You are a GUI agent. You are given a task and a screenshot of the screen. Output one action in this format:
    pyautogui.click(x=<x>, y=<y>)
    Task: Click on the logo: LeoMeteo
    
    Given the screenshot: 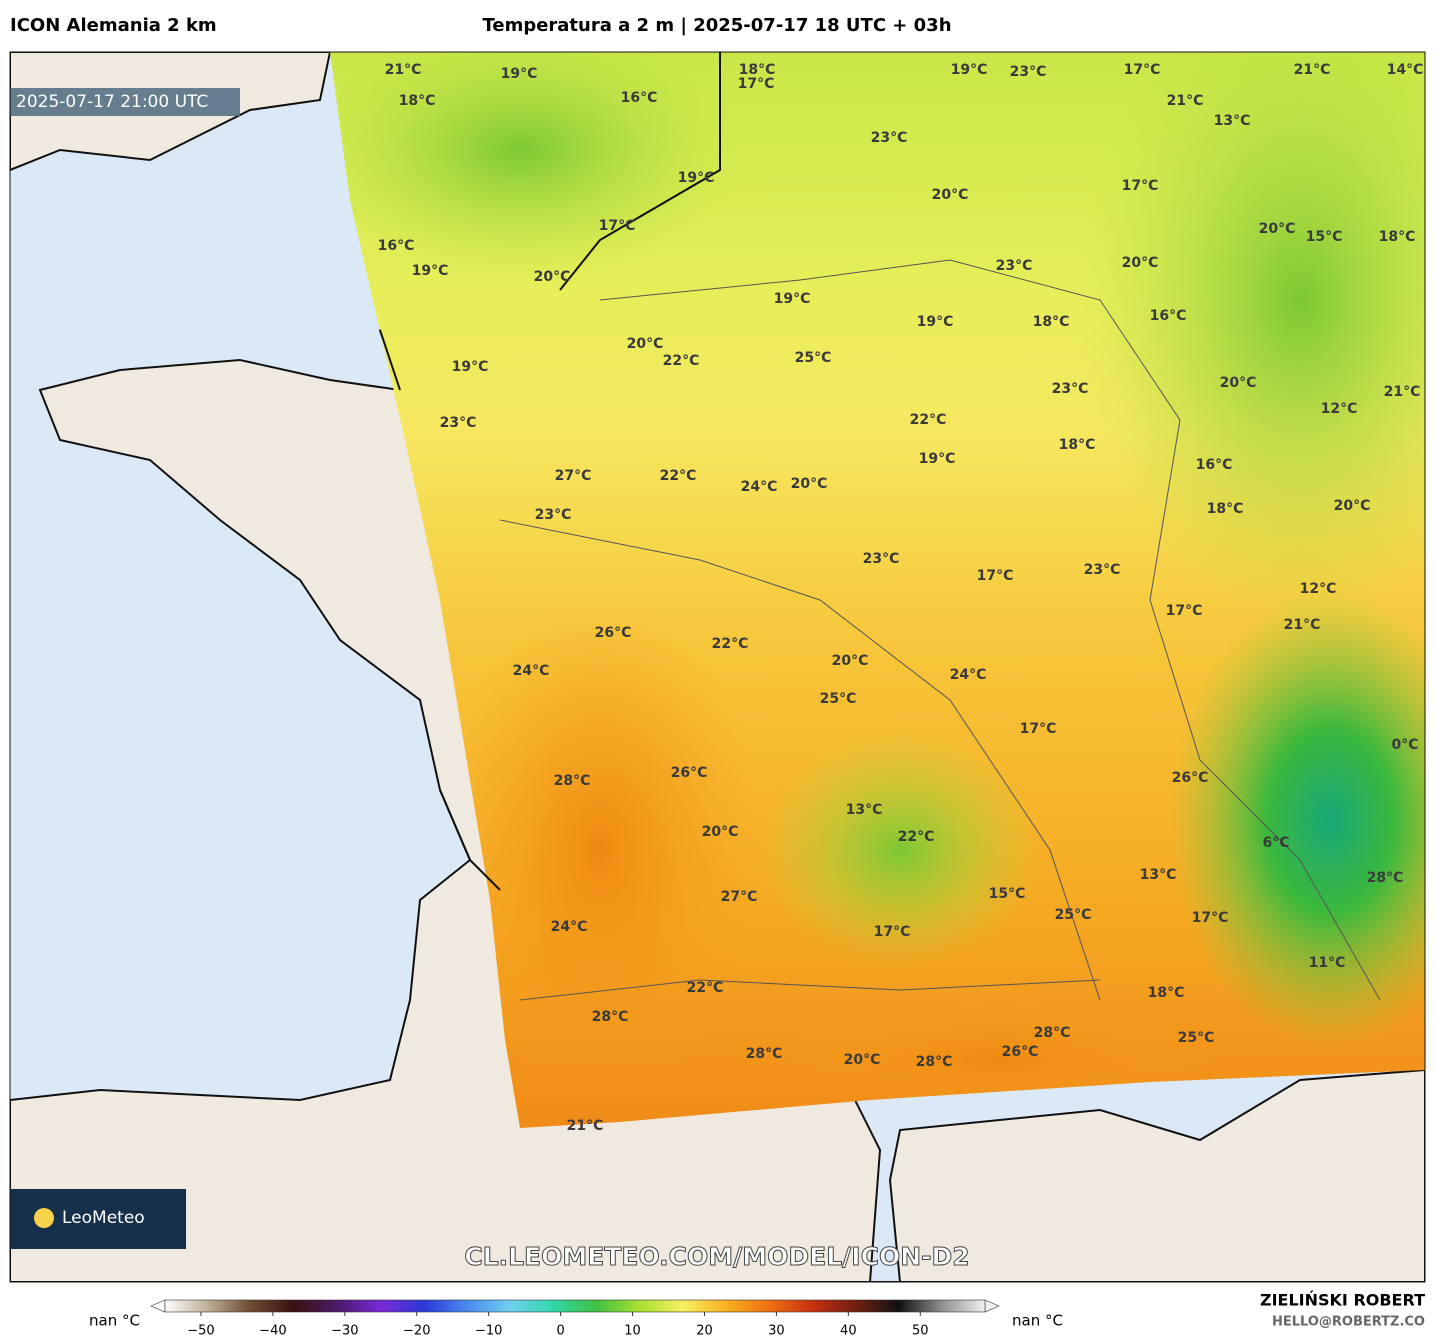 What is the action you would take?
    pyautogui.click(x=103, y=1218)
    